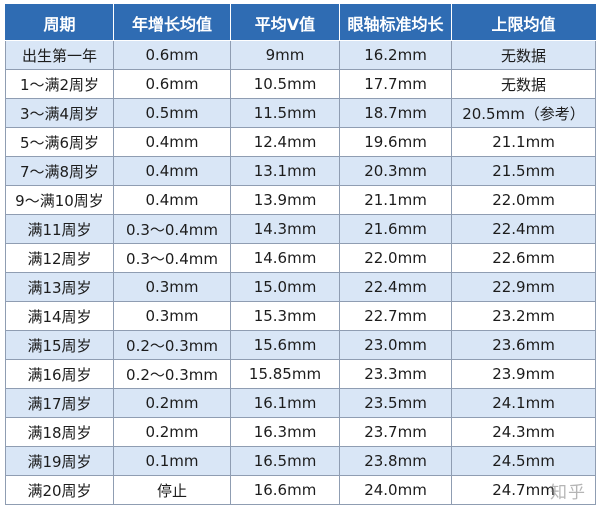  Describe the element at coordinates (523, 316) in the screenshot. I see `cell-upper-limit: 23.2mm` at that location.